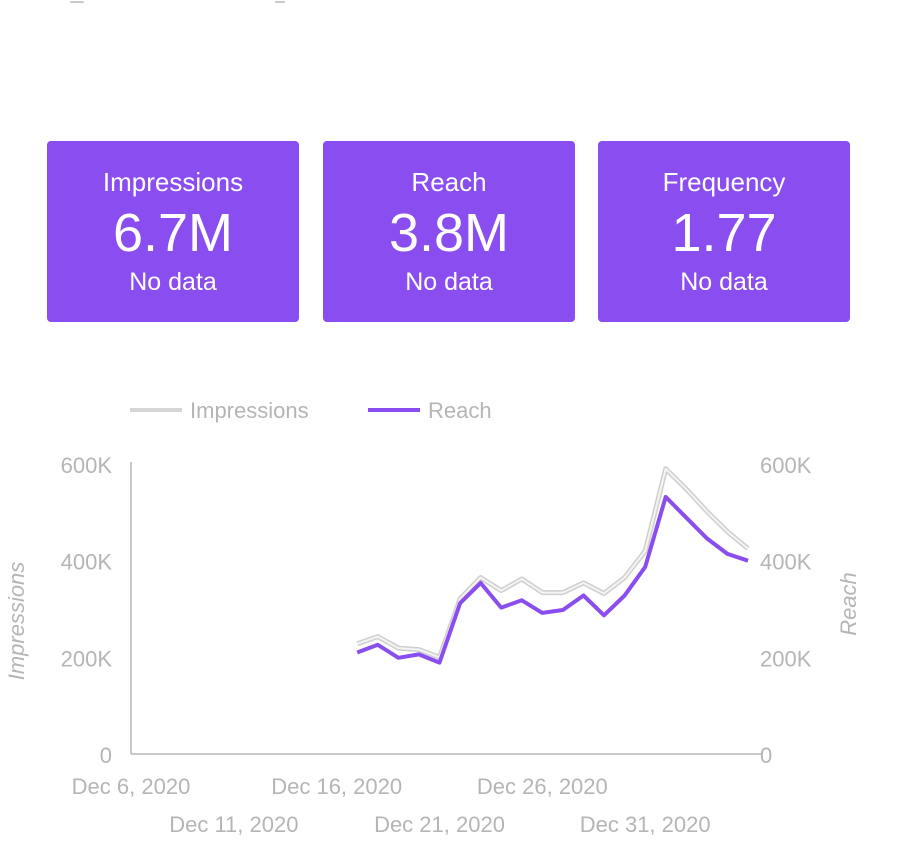 This screenshot has height=855, width=909. What do you see at coordinates (180, 3) in the screenshot?
I see `header-divider` at bounding box center [180, 3].